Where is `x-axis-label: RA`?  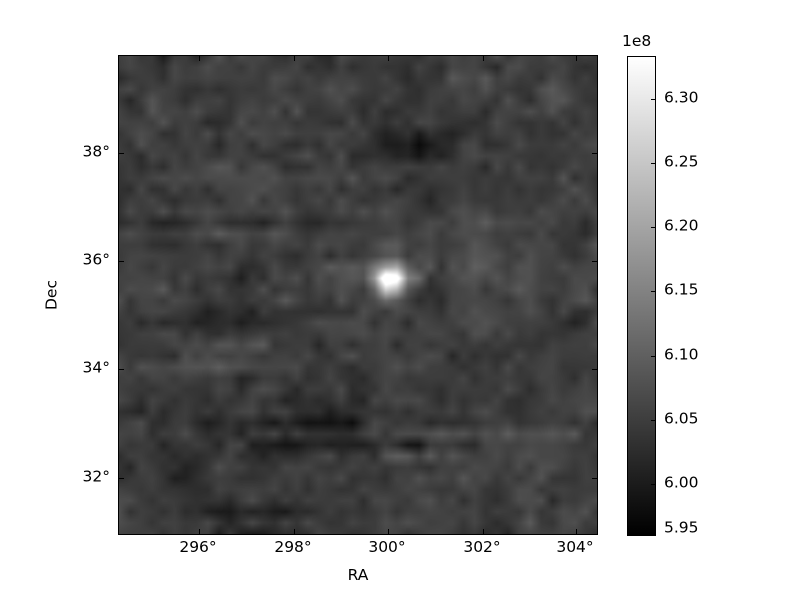 x-axis-label: RA is located at coordinates (358, 575).